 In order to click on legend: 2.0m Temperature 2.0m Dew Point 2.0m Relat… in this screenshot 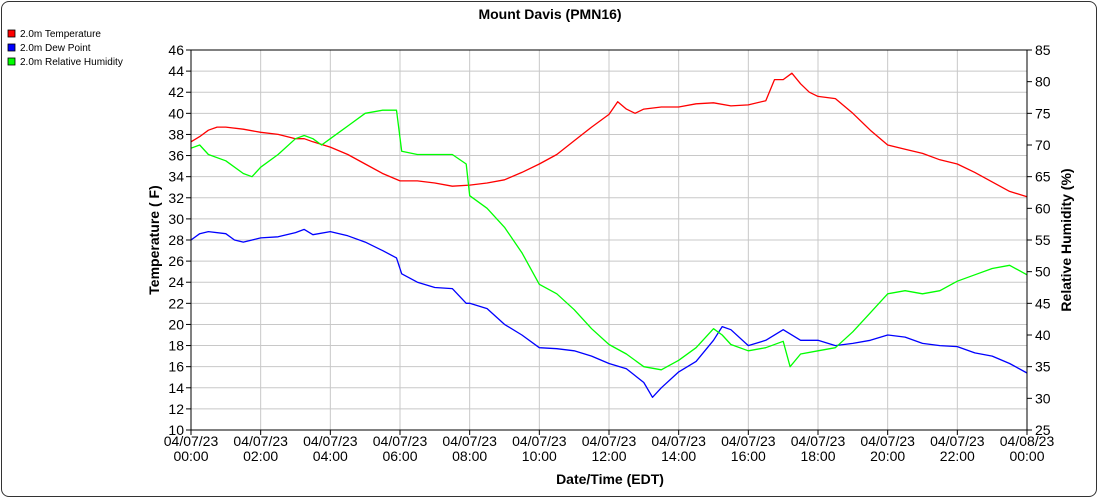, I will do `click(65, 48)`.